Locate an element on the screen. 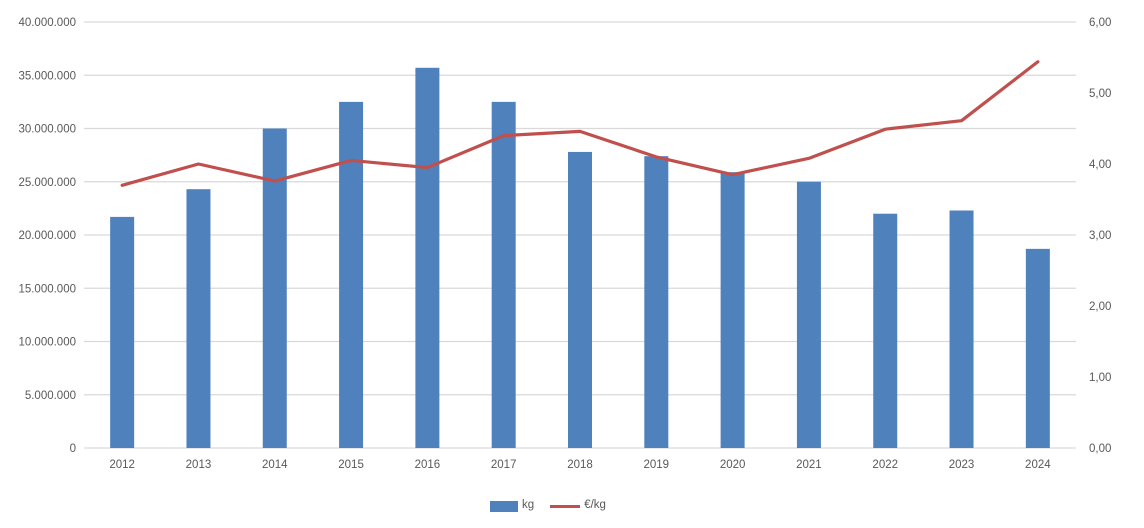  kg-bar-2012 is located at coordinates (122, 332).